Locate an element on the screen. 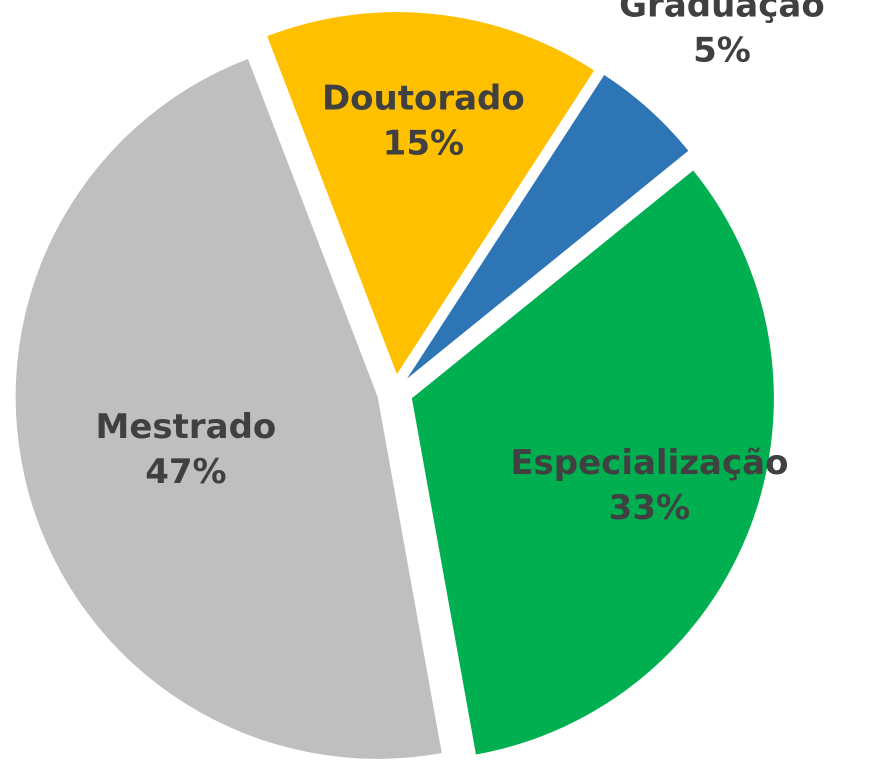 This screenshot has height=763, width=869. slice-value-label: 5% is located at coordinates (722, 50).